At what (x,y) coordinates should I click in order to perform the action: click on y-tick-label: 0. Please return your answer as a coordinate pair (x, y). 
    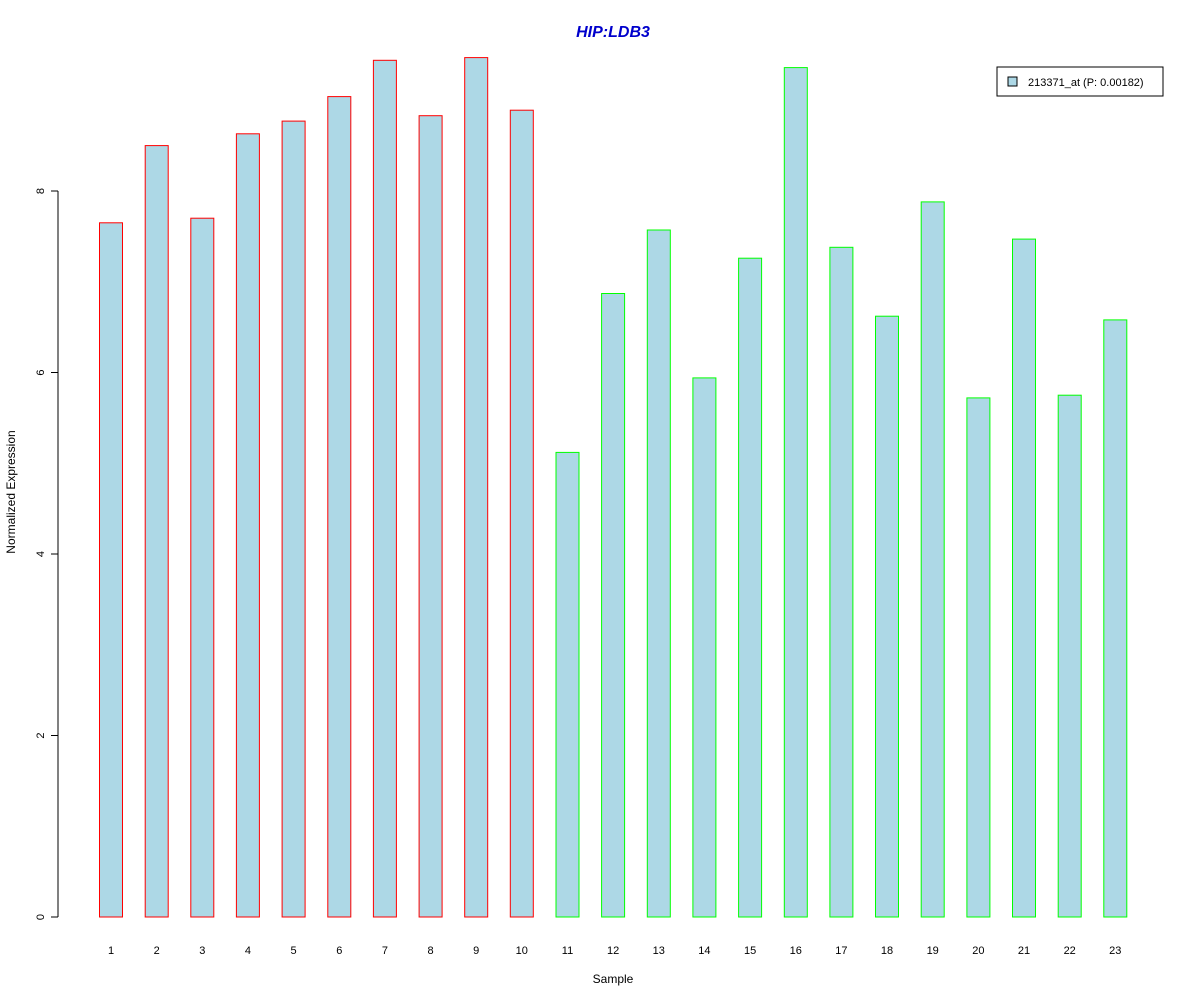
    Looking at the image, I should click on (41, 917).